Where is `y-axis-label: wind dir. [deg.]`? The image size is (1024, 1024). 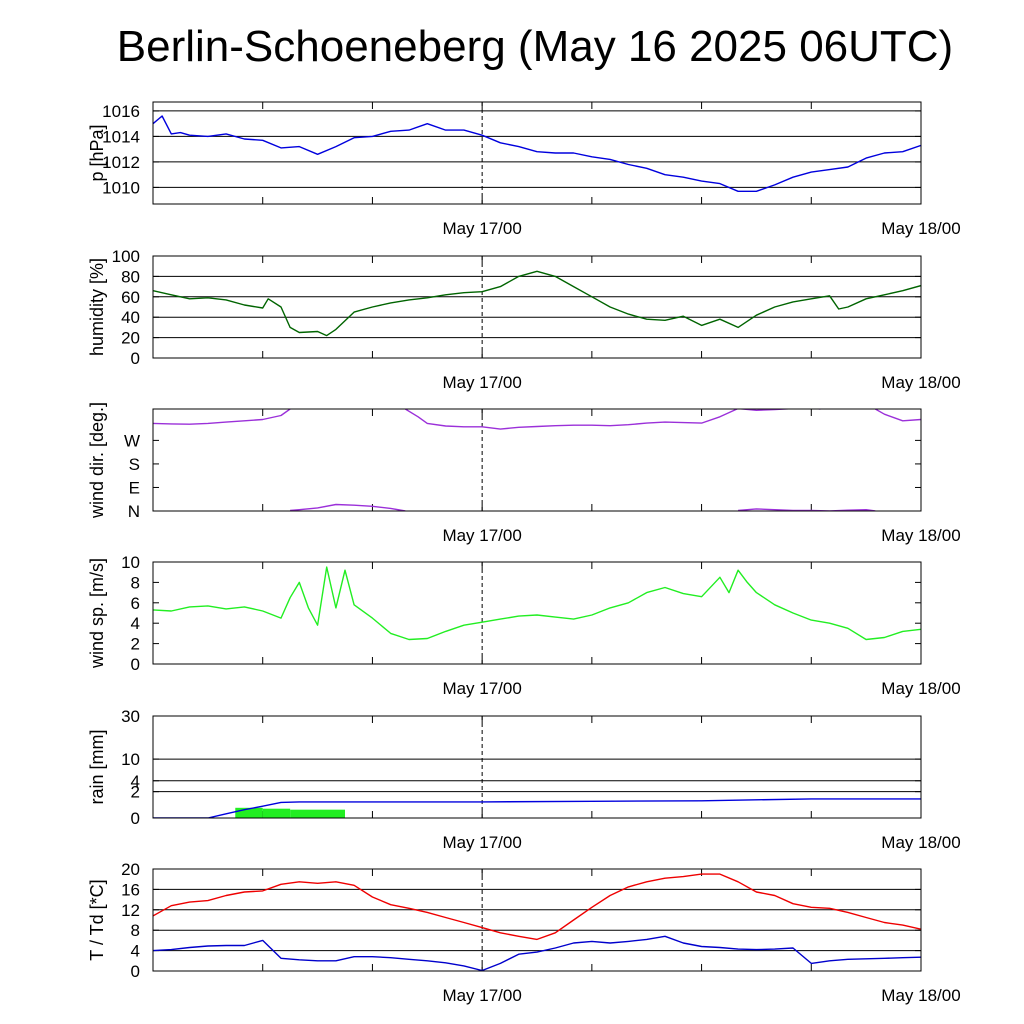 y-axis-label: wind dir. [deg.] is located at coordinates (97, 460).